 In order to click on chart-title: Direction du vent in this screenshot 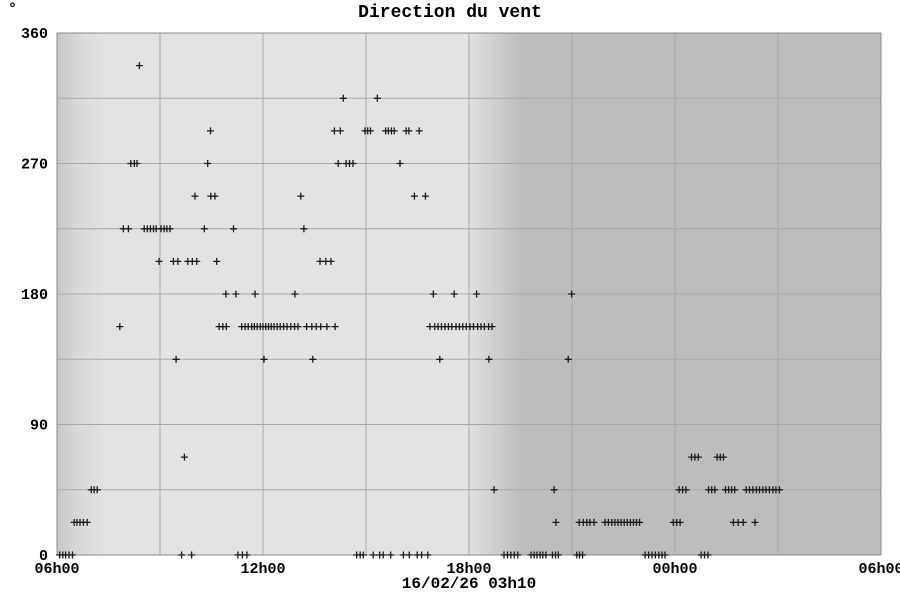, I will do `click(450, 13)`.